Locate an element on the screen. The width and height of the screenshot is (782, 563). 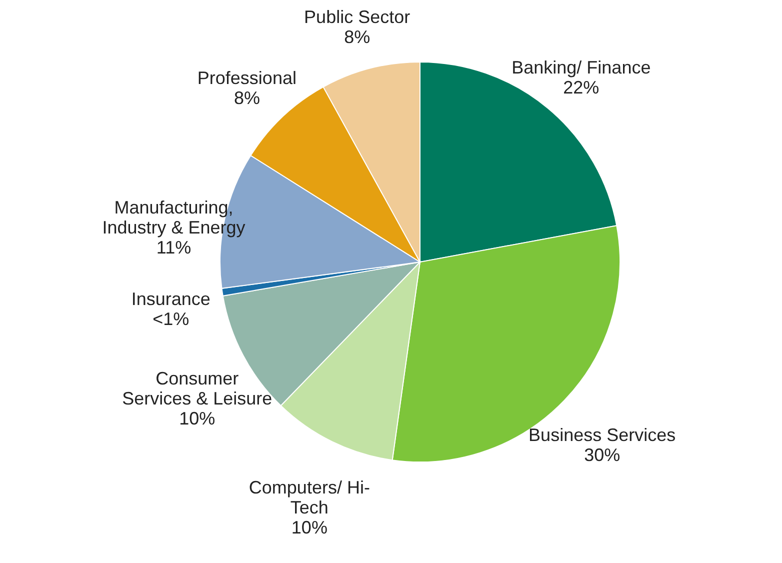
slice-label: Computers/ Hi- Tech is located at coordinates (309, 497).